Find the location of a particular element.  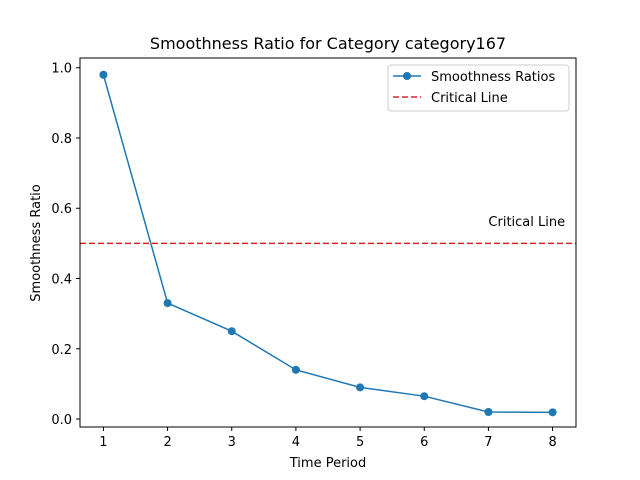

y-tick-label: 0.4 is located at coordinates (61, 280).